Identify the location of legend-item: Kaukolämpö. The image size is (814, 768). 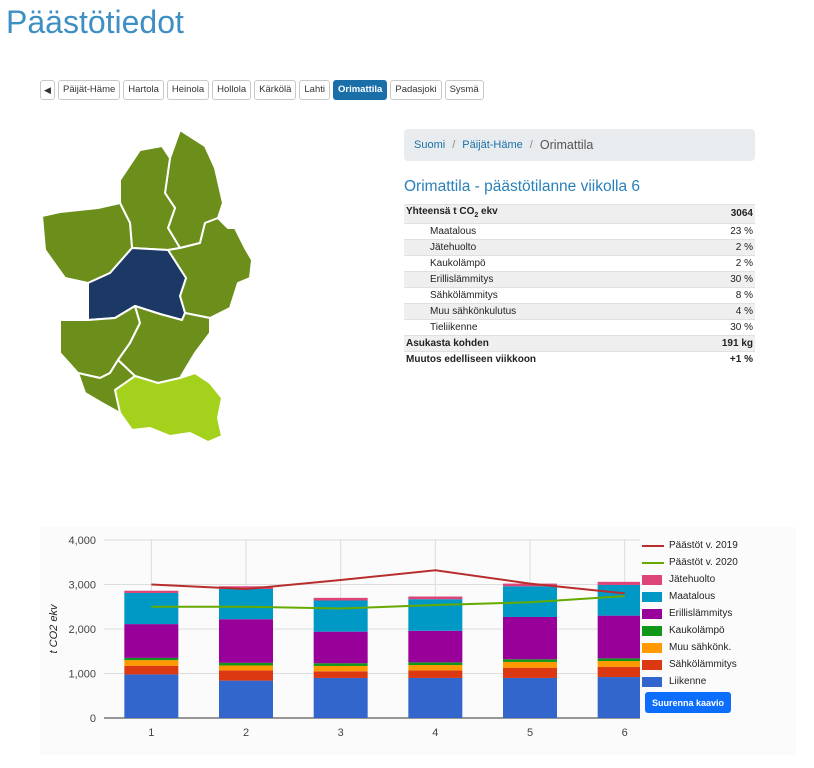
(690, 630).